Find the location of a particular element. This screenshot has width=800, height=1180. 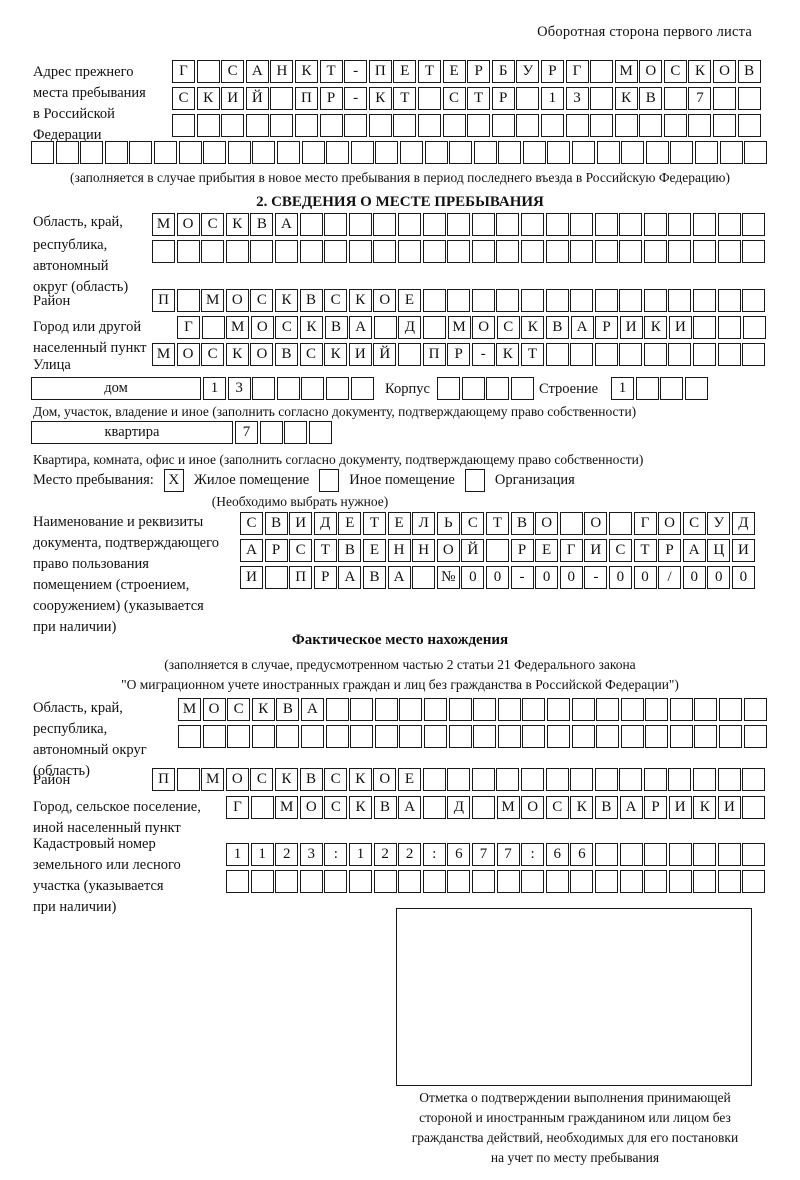

s2-option-label-inoe: Иное помещение is located at coordinates (402, 480).